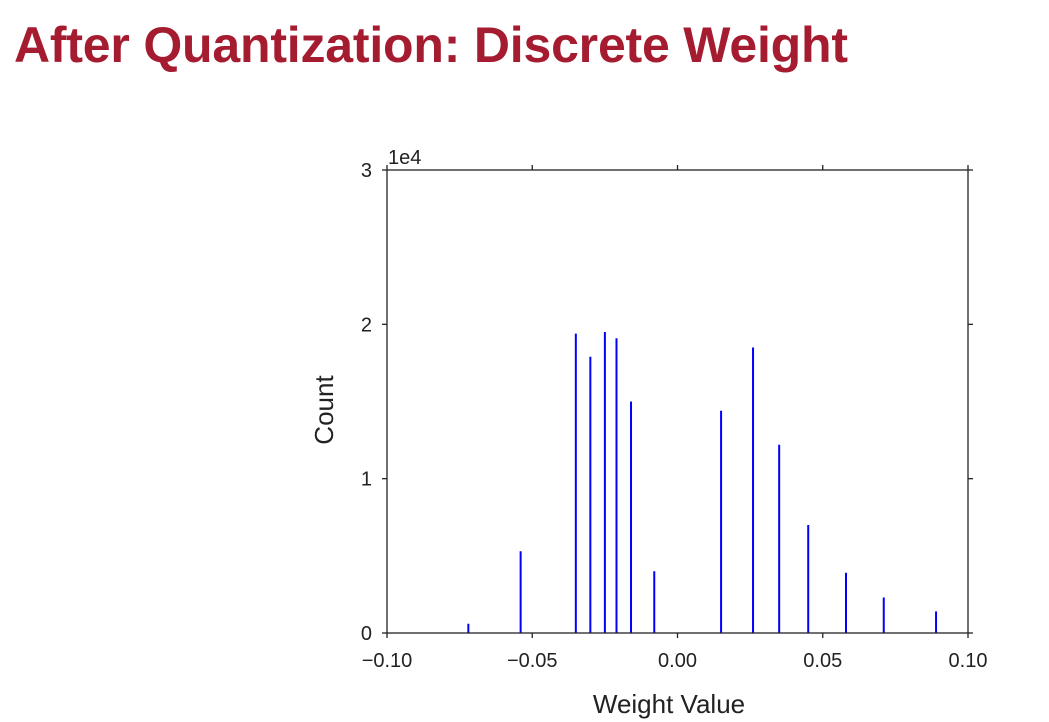  I want to click on y-tick-label: 1, so click(366, 480).